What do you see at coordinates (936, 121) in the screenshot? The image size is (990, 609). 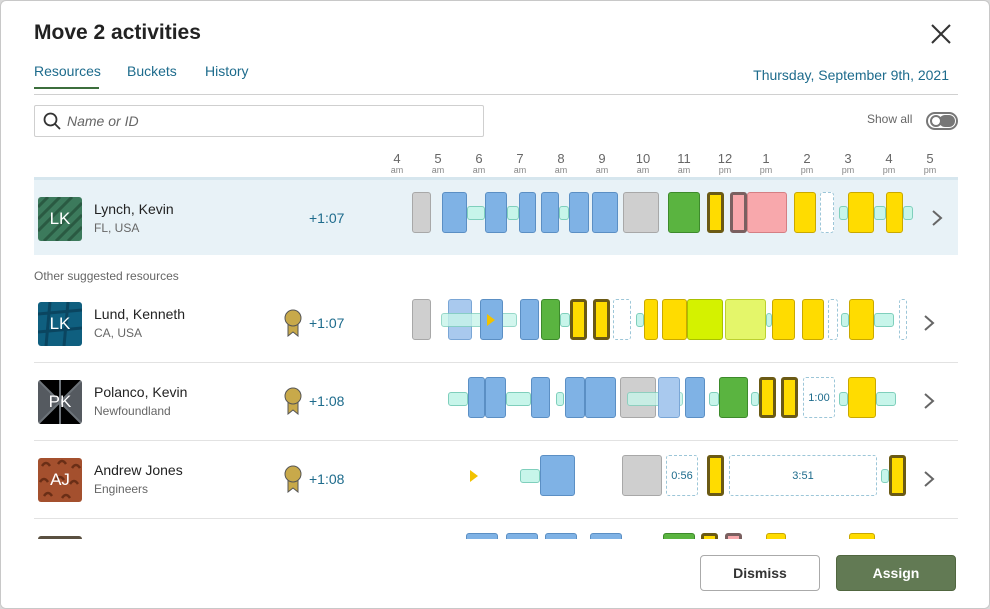 I see `toggle-knob` at bounding box center [936, 121].